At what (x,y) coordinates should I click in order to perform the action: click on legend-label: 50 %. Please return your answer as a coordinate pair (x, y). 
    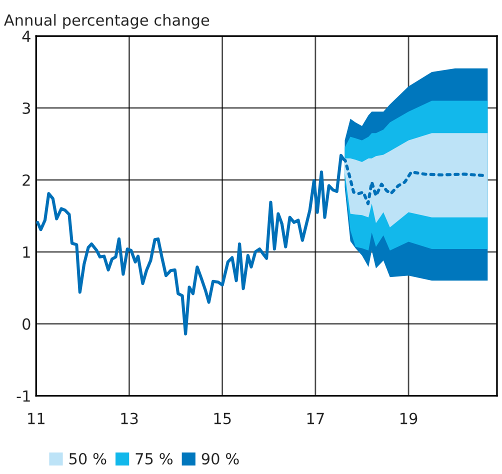
    Looking at the image, I should click on (87, 458).